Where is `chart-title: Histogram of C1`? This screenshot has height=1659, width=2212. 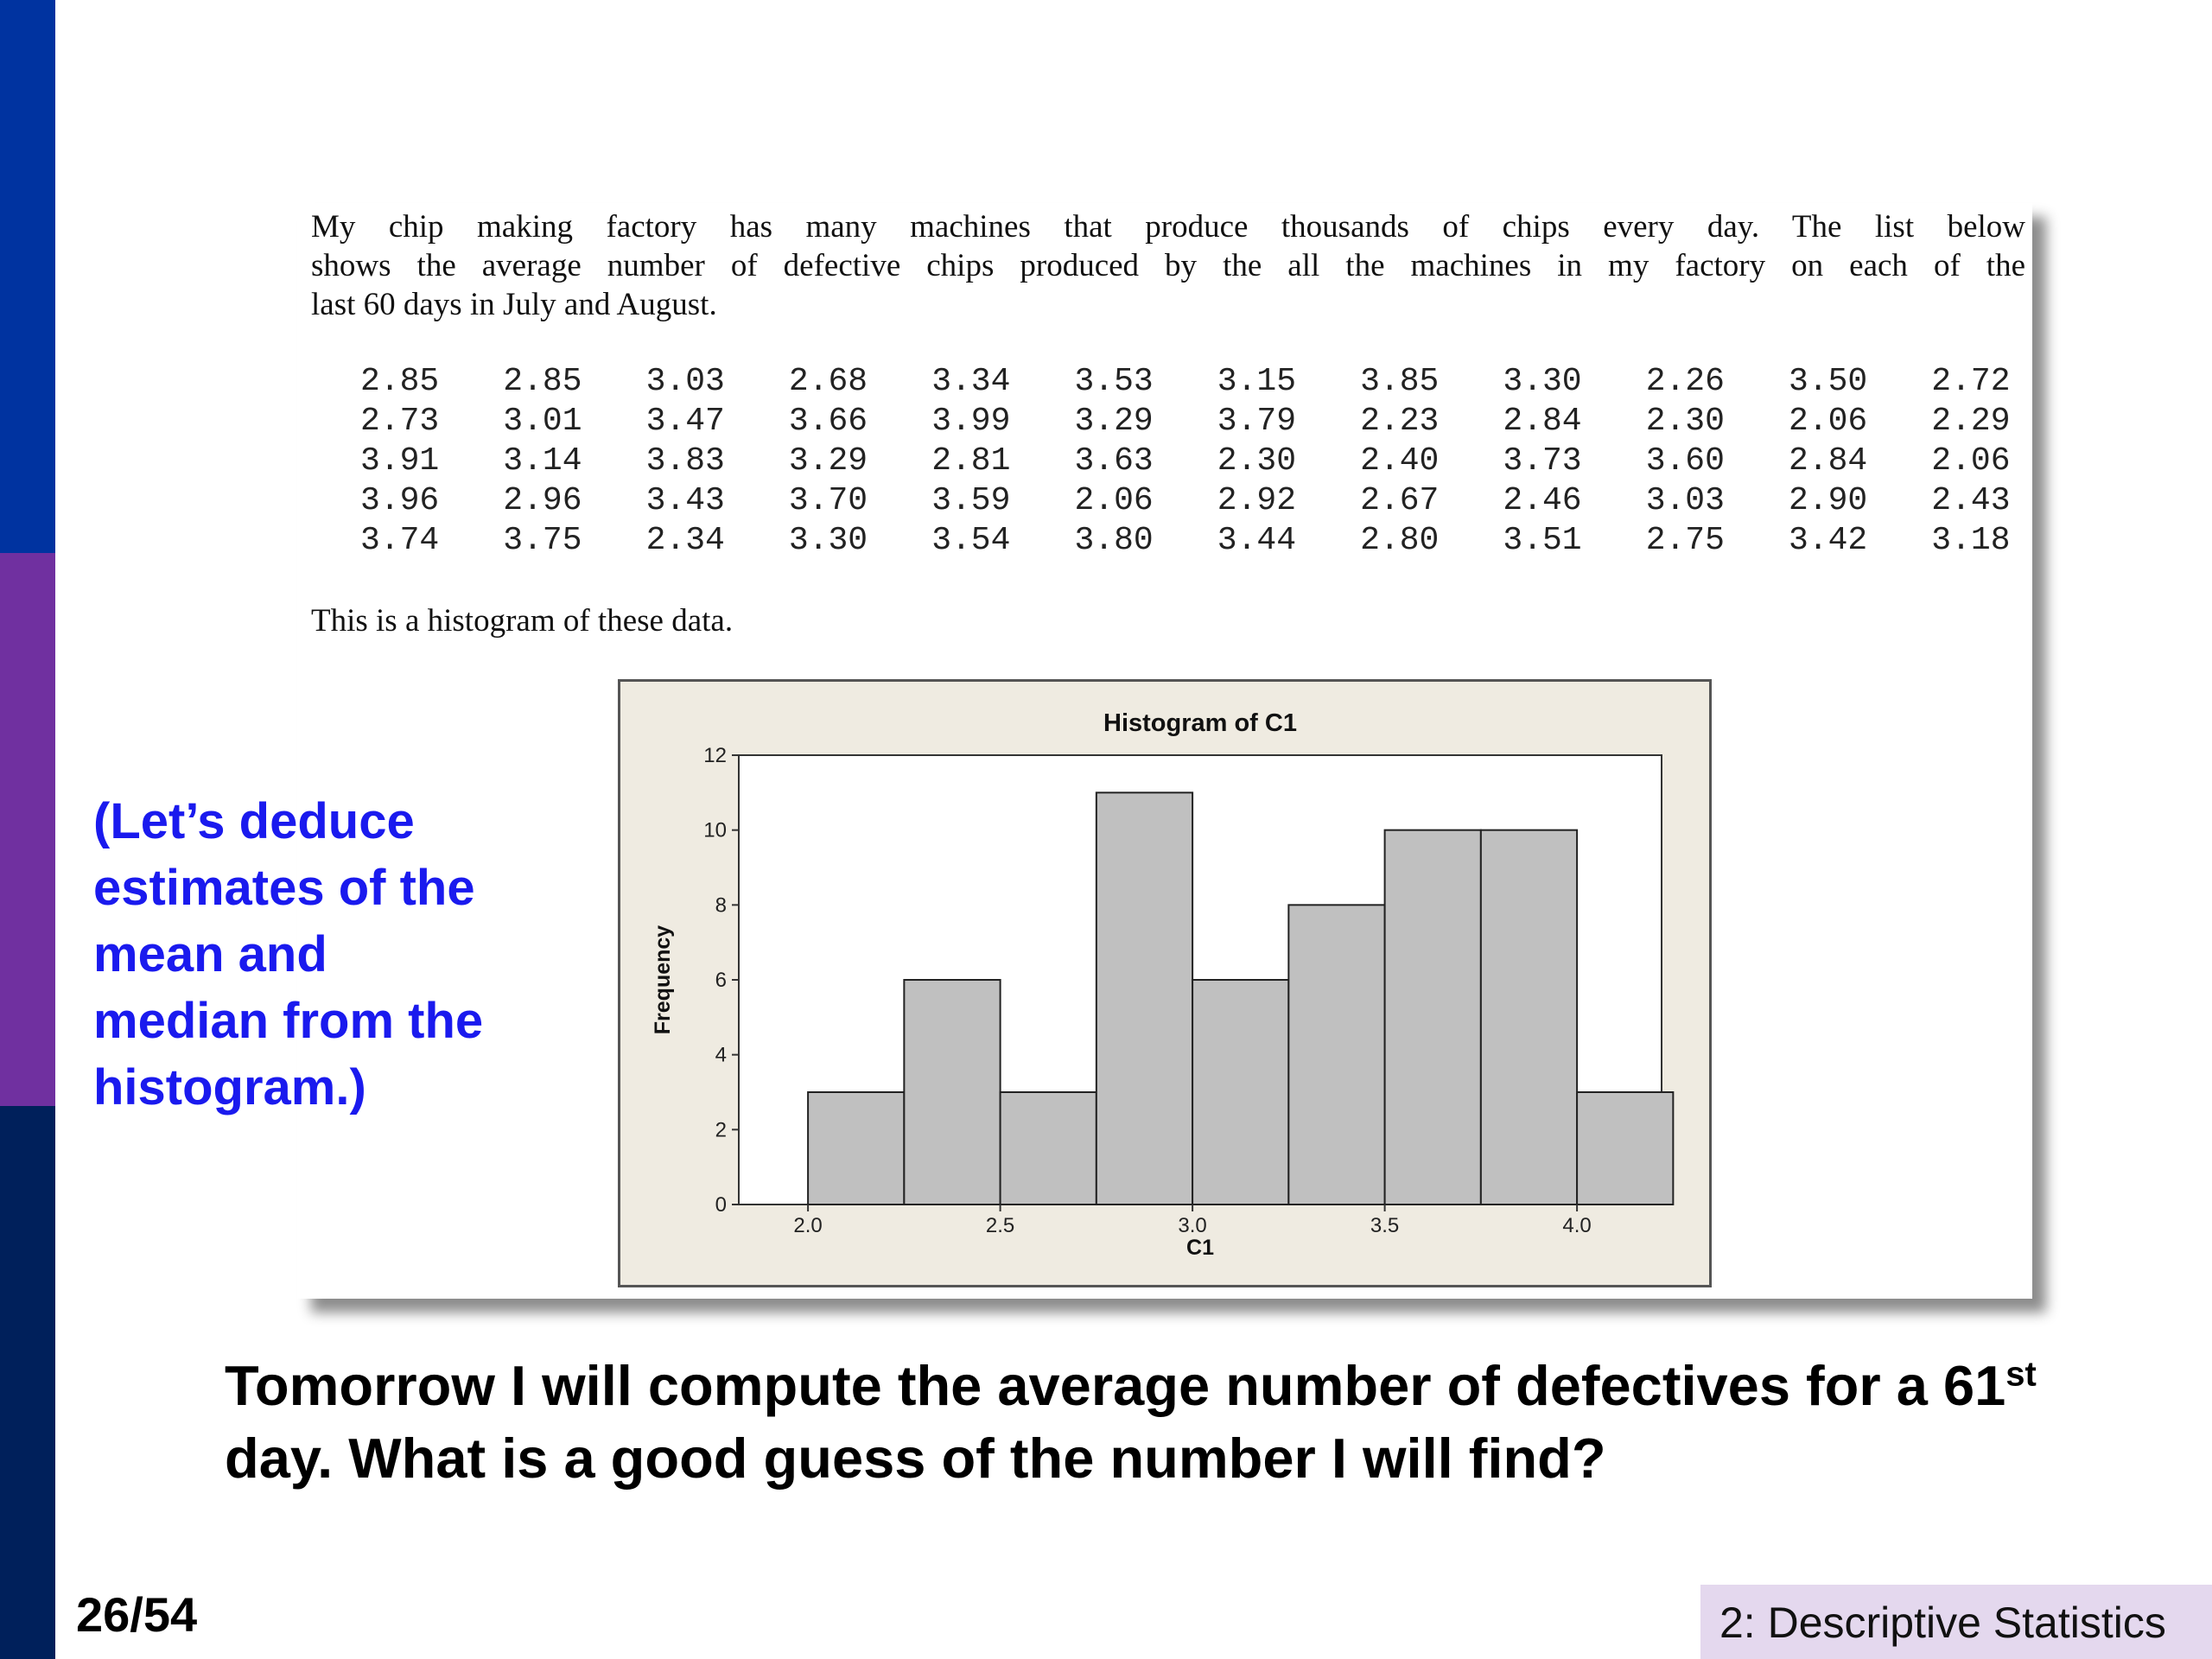
chart-title: Histogram of C1 is located at coordinates (1200, 723).